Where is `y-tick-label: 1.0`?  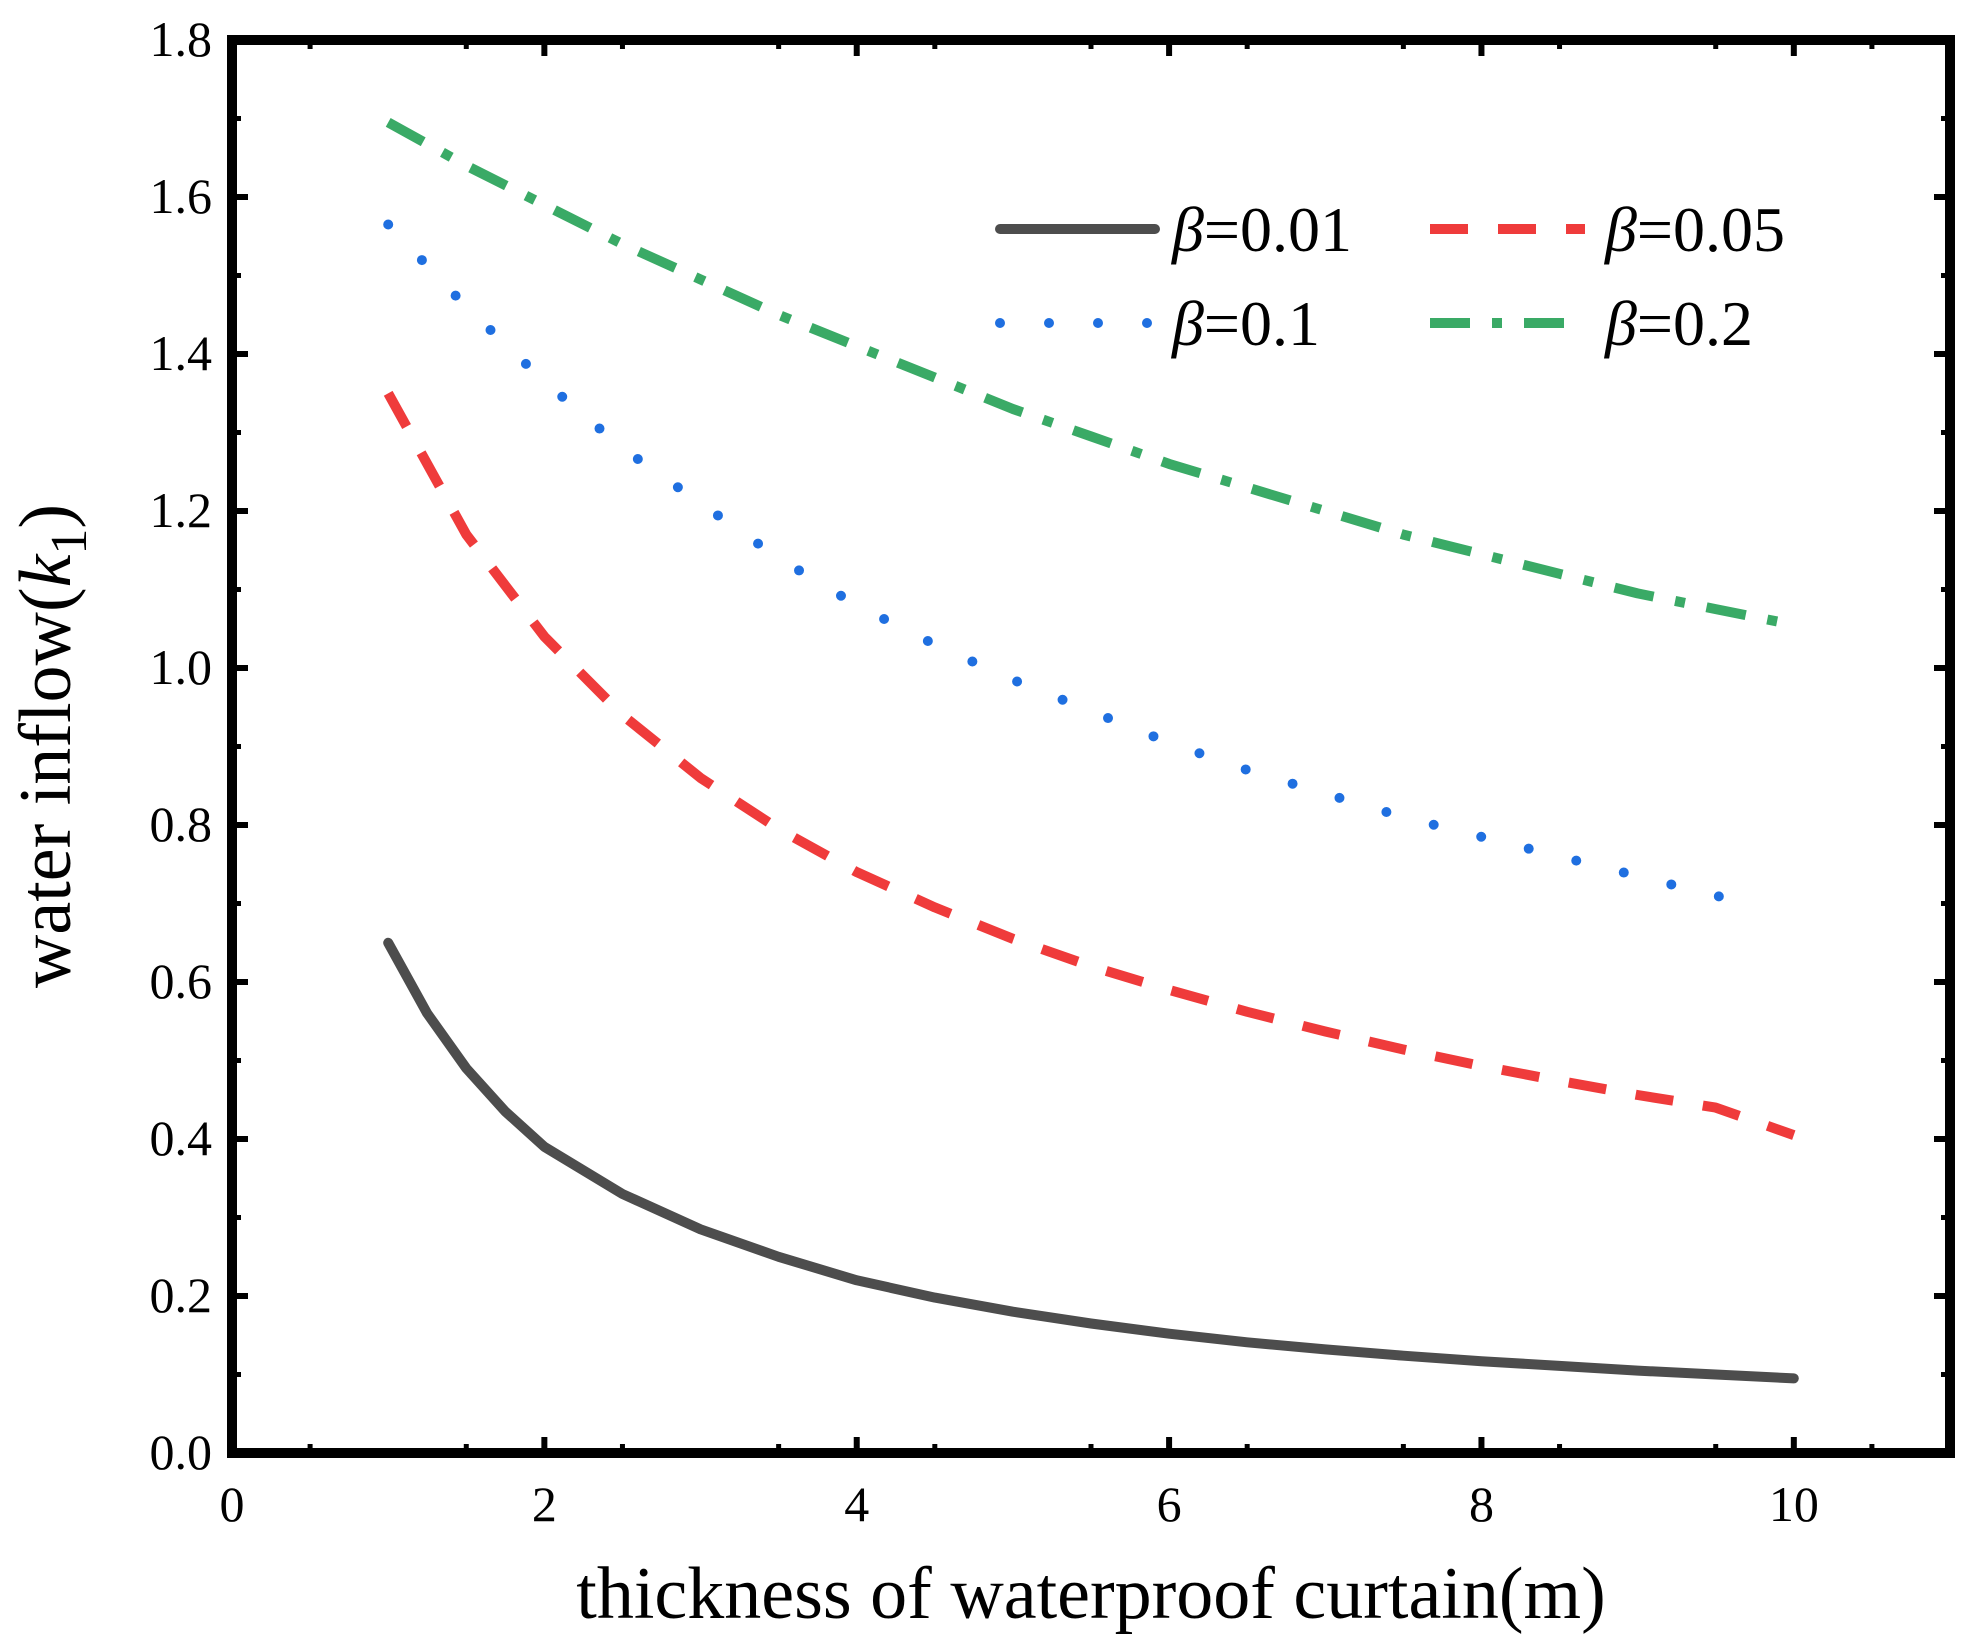 y-tick-label: 1.0 is located at coordinates (181, 667).